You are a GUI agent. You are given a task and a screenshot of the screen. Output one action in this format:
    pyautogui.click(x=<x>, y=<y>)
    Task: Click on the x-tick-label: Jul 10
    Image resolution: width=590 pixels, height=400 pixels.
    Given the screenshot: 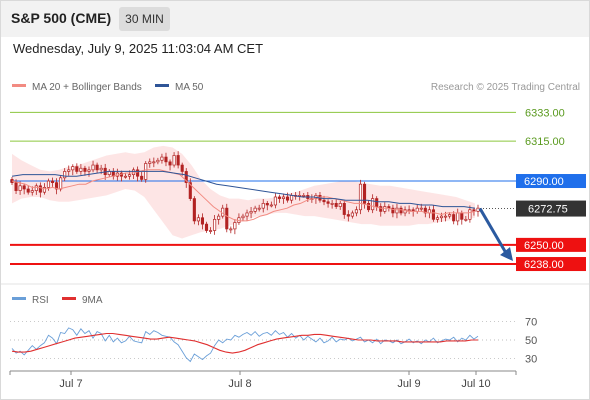 What is the action you would take?
    pyautogui.click(x=475, y=384)
    